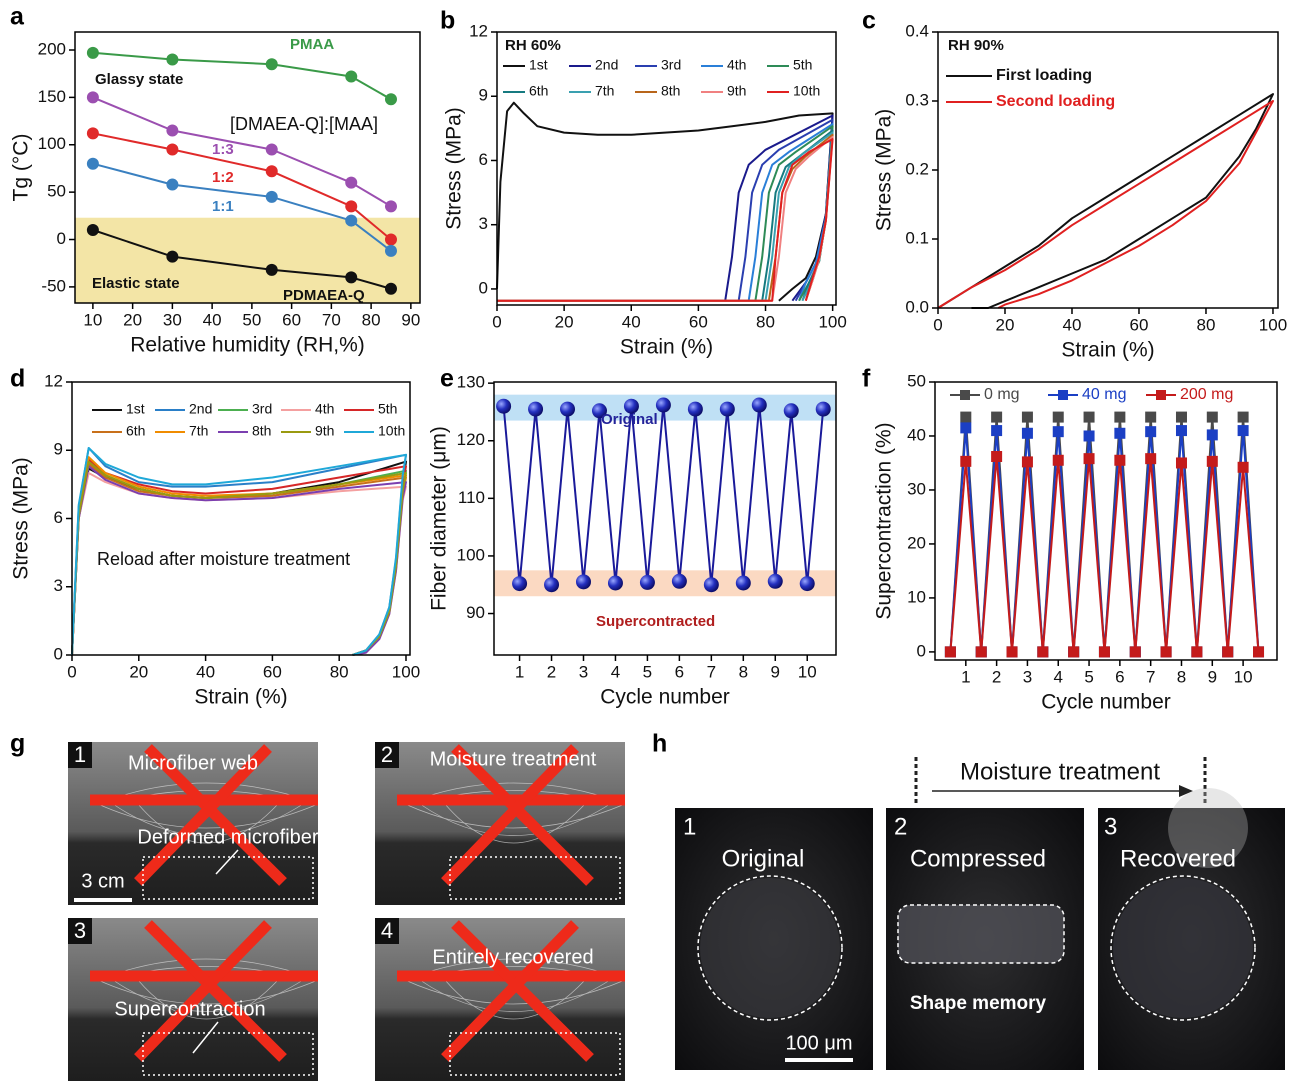  I want to click on photo-caption: Deformed microfiber, so click(228, 837).